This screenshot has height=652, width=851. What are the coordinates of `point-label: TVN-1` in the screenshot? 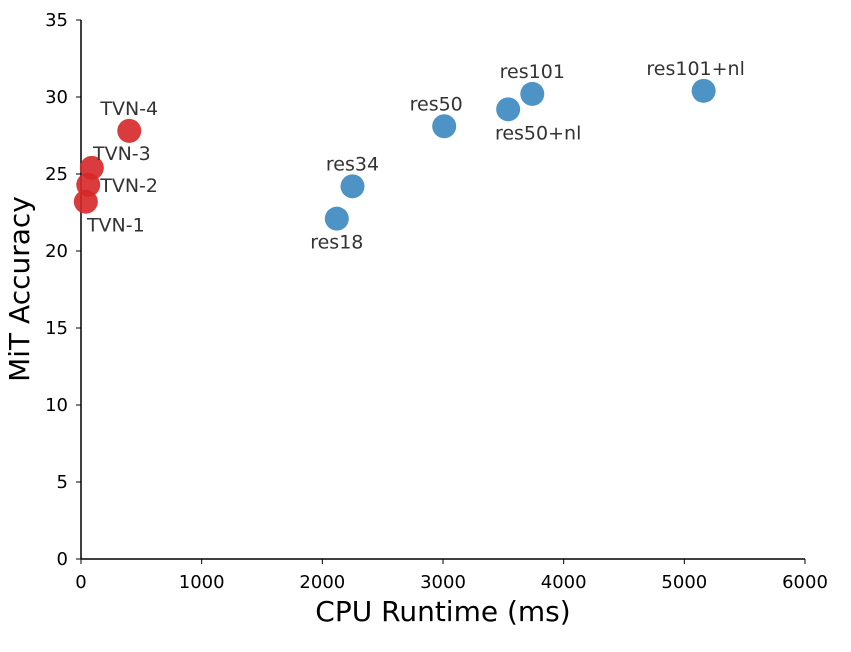 It's located at (115, 226).